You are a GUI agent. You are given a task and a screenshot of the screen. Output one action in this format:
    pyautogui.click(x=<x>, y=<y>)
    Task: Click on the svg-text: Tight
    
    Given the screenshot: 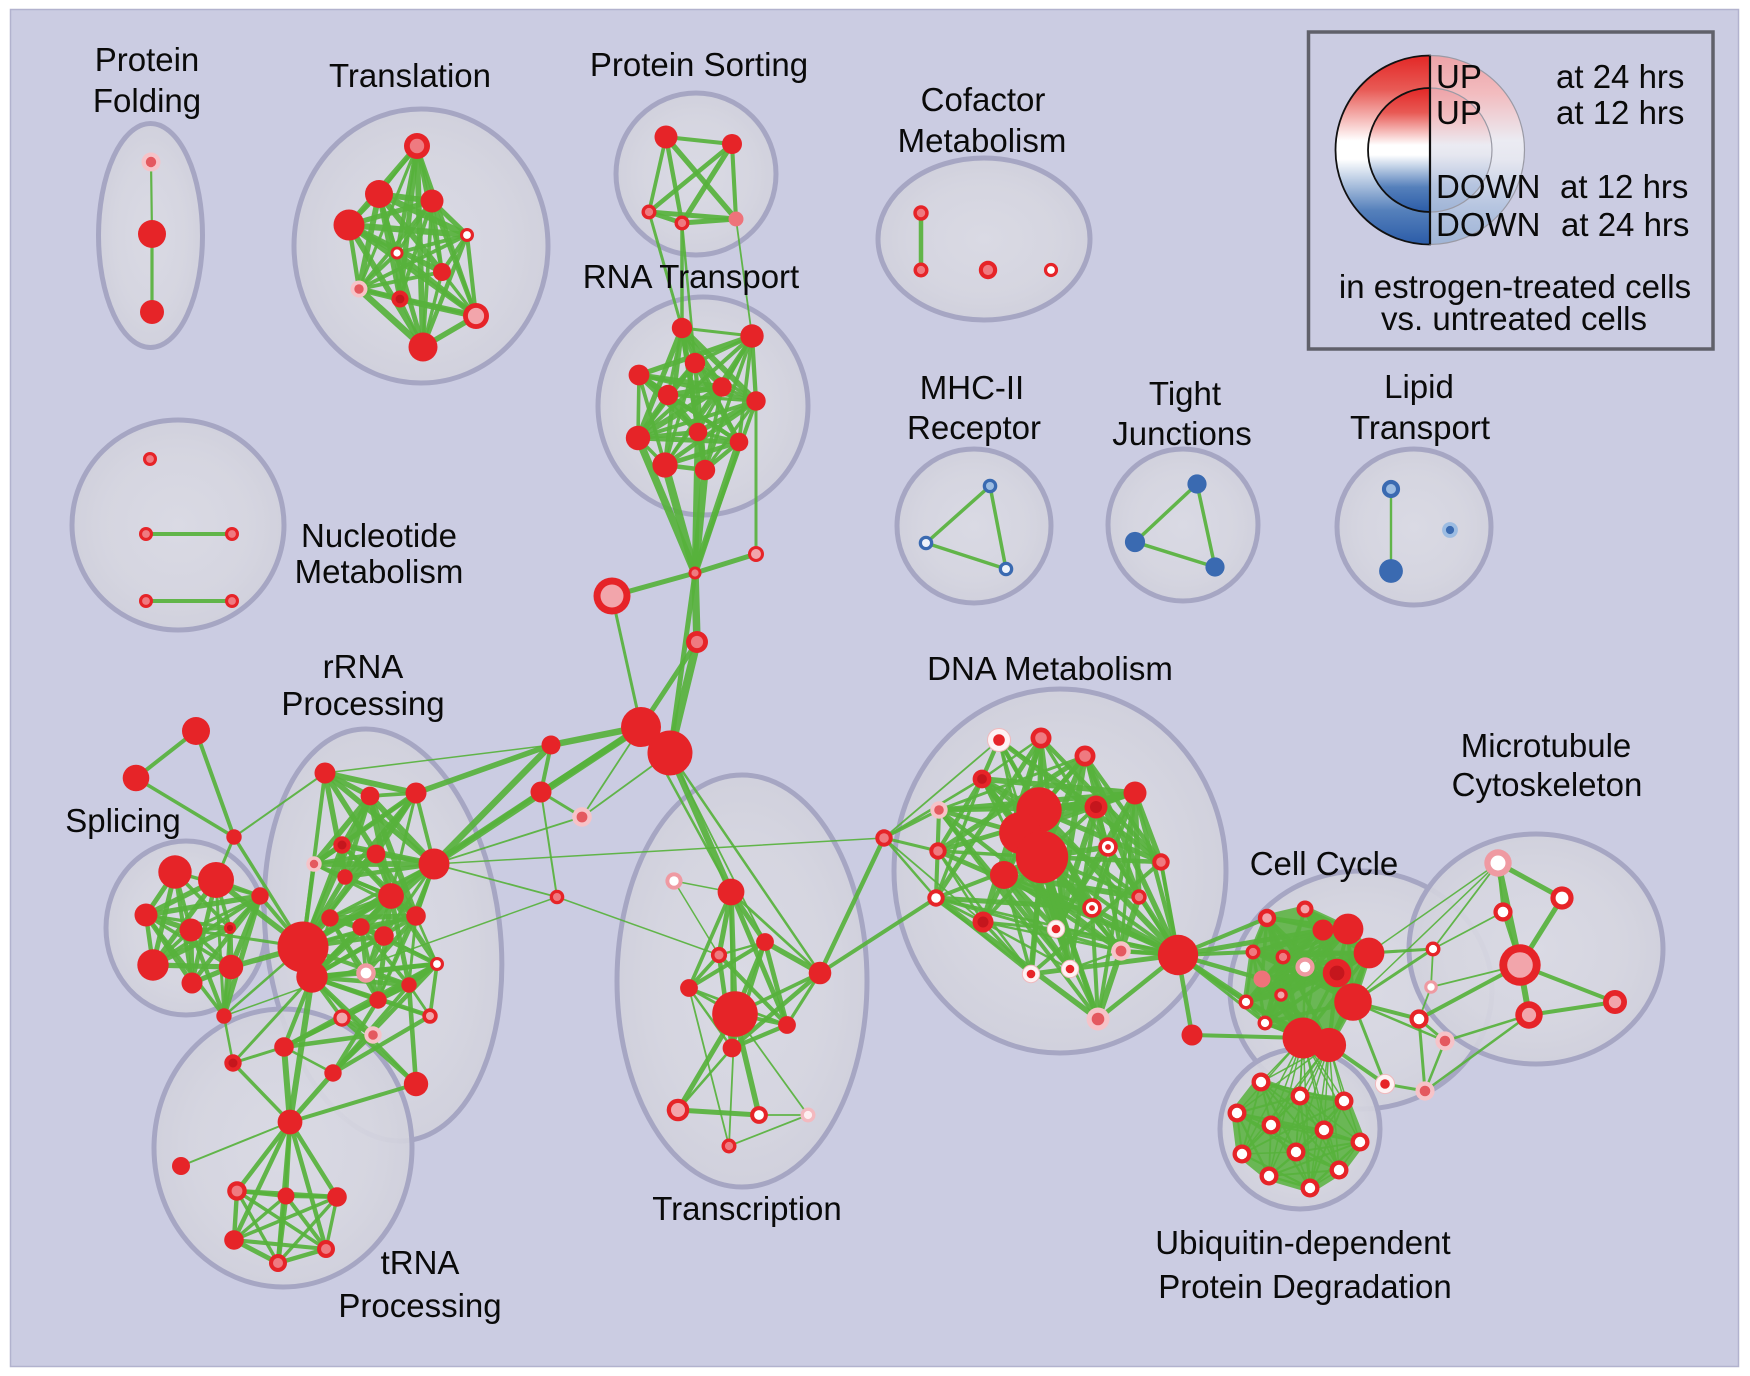 What is the action you would take?
    pyautogui.click(x=1185, y=393)
    